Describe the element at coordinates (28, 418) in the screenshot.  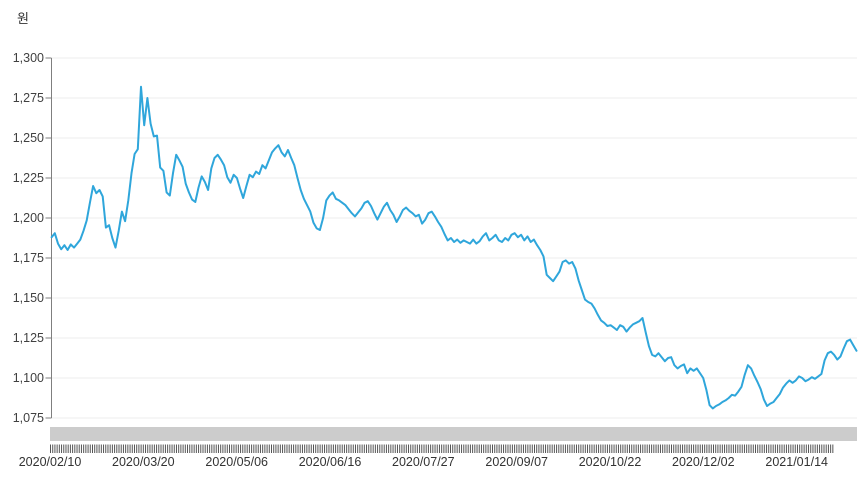
I see `y-tick-label: 1,075` at that location.